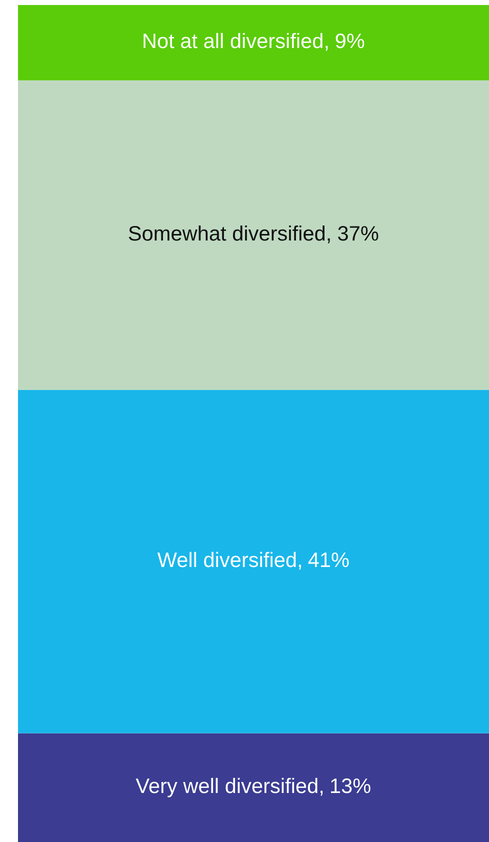 This screenshot has width=489, height=842. I want to click on data-label: 13%, so click(350, 786).